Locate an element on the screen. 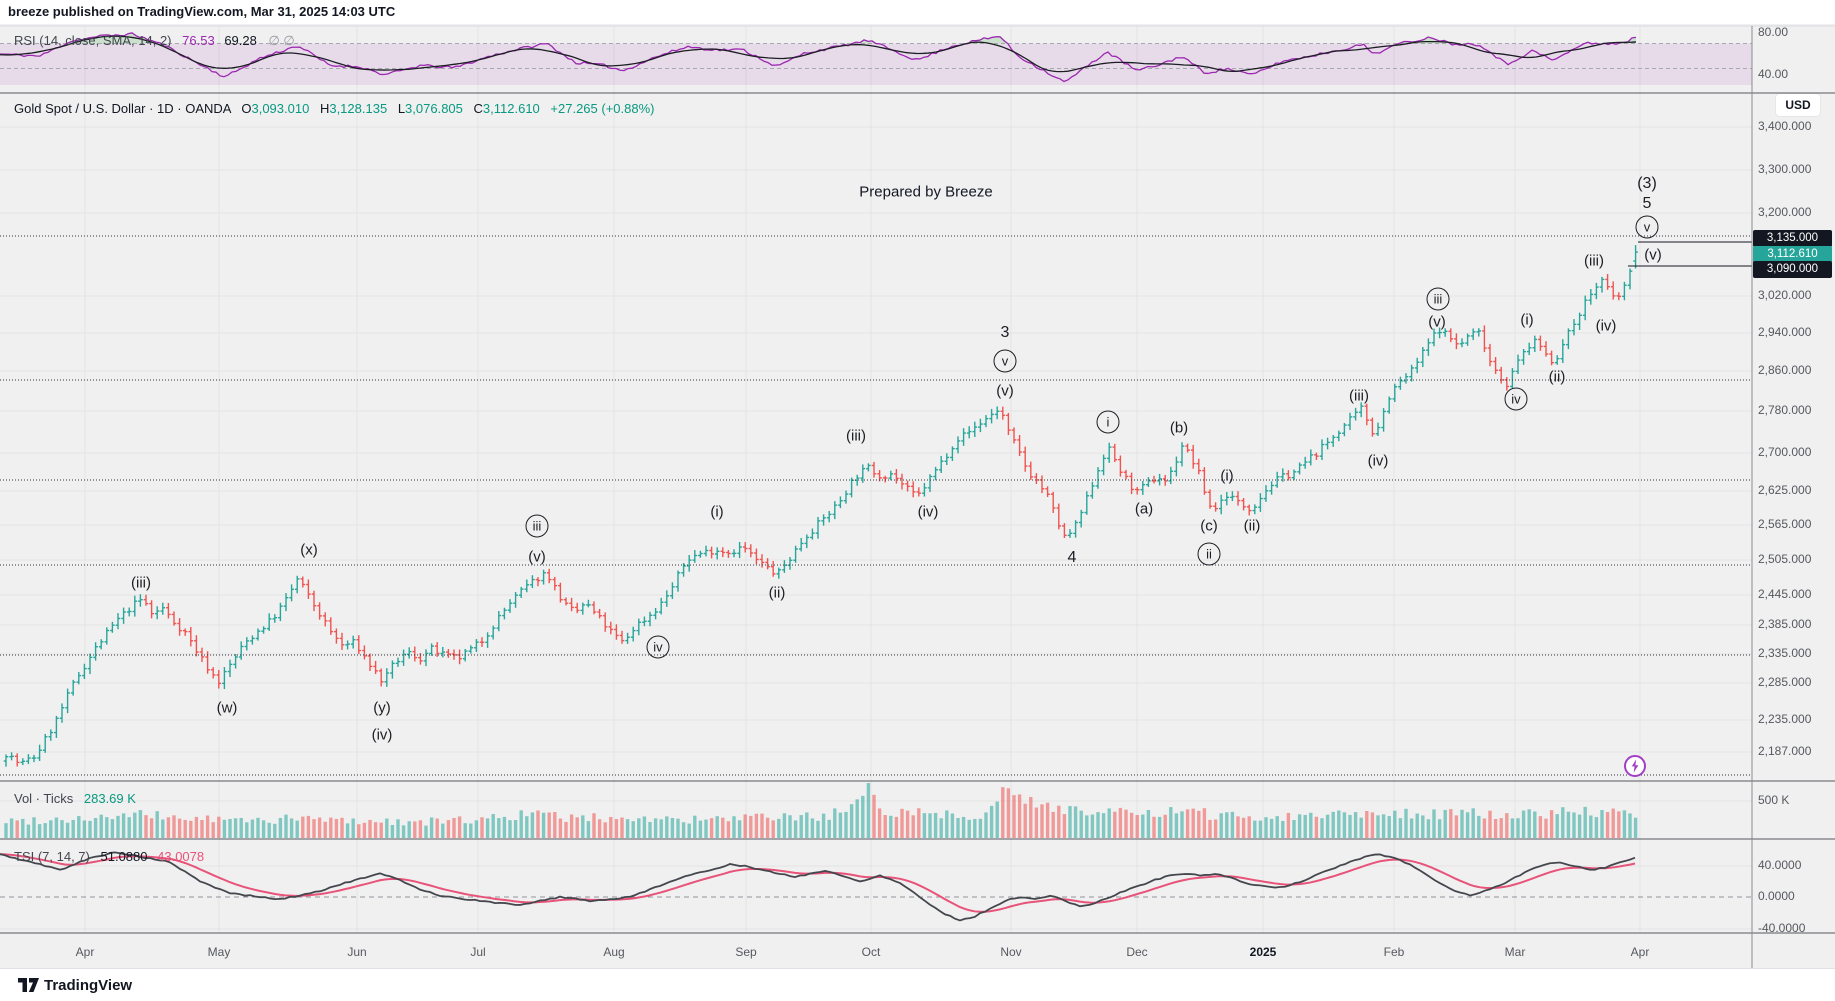  tsi-legend: TSI (7, 14, 7) 51.0880 43.0078 is located at coordinates (109, 856).